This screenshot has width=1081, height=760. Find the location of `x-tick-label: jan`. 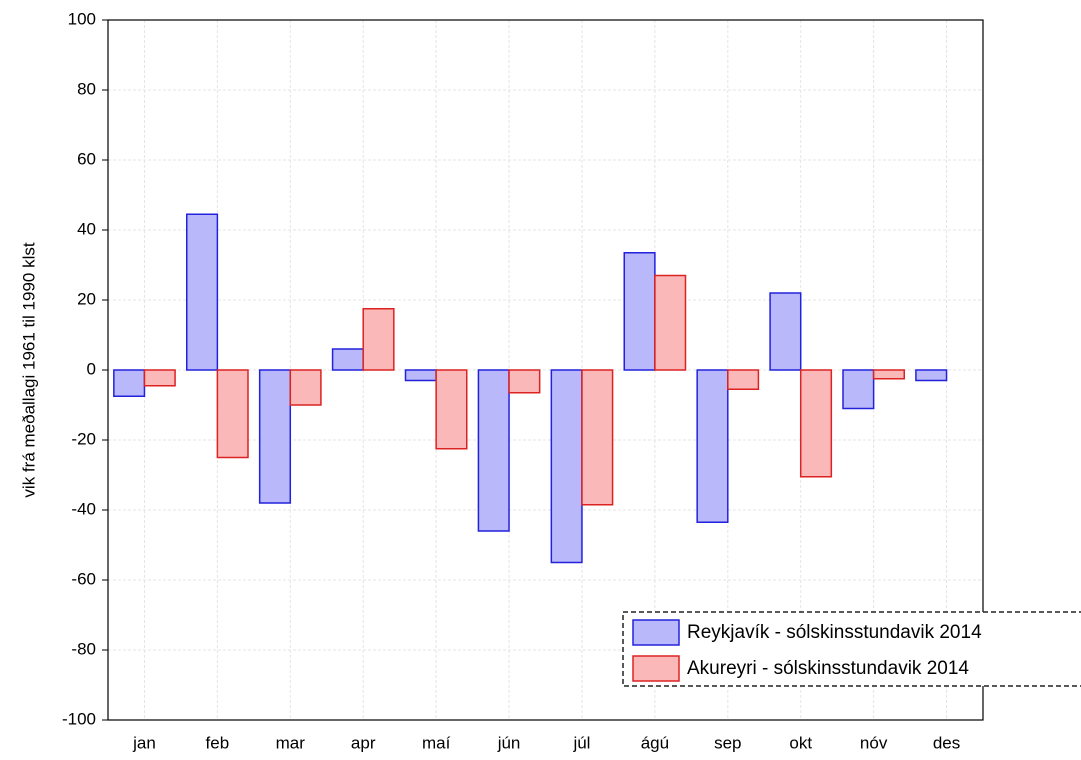

x-tick-label: jan is located at coordinates (144, 742).